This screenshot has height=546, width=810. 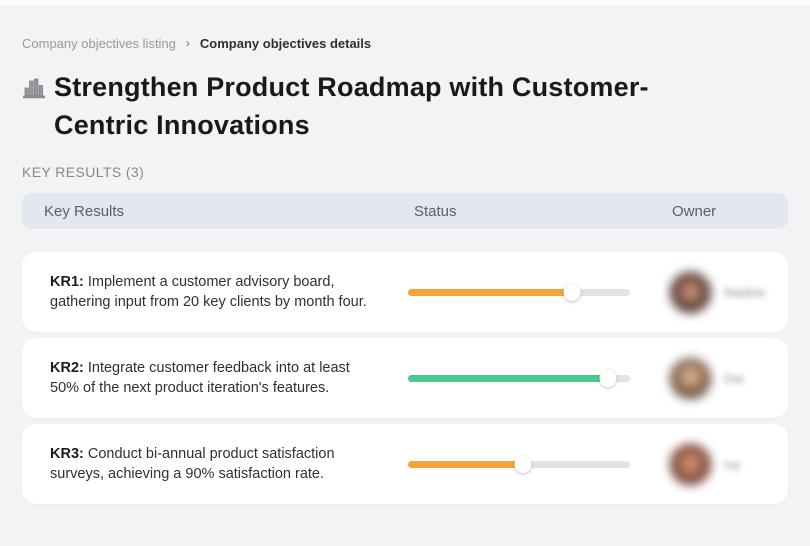 What do you see at coordinates (34, 88) in the screenshot?
I see `buildings-icon` at bounding box center [34, 88].